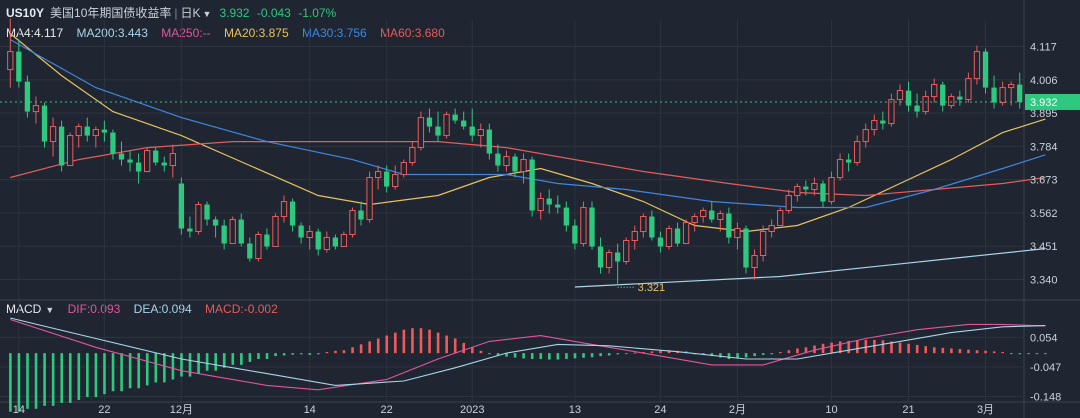 The height and width of the screenshot is (418, 1080). I want to click on ma-legend-item: MA30:3.756, so click(334, 33).